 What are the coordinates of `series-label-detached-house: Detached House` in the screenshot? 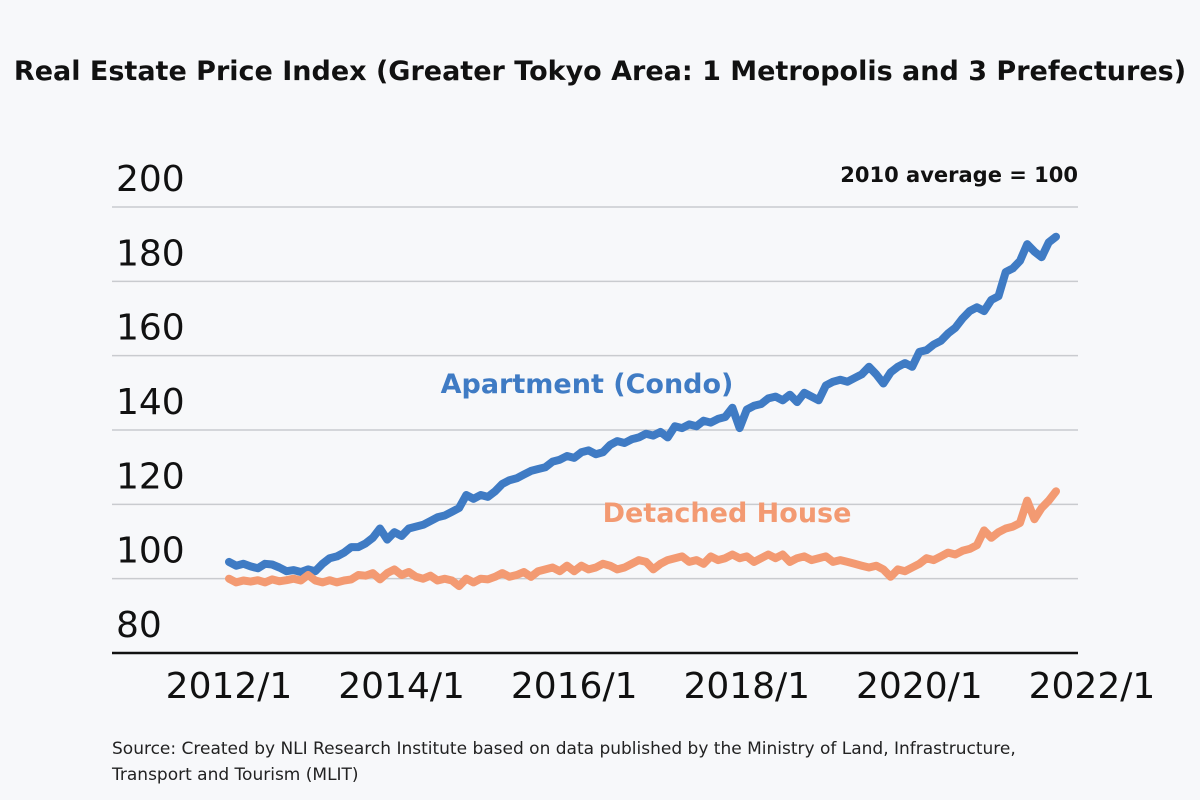 It's located at (727, 513).